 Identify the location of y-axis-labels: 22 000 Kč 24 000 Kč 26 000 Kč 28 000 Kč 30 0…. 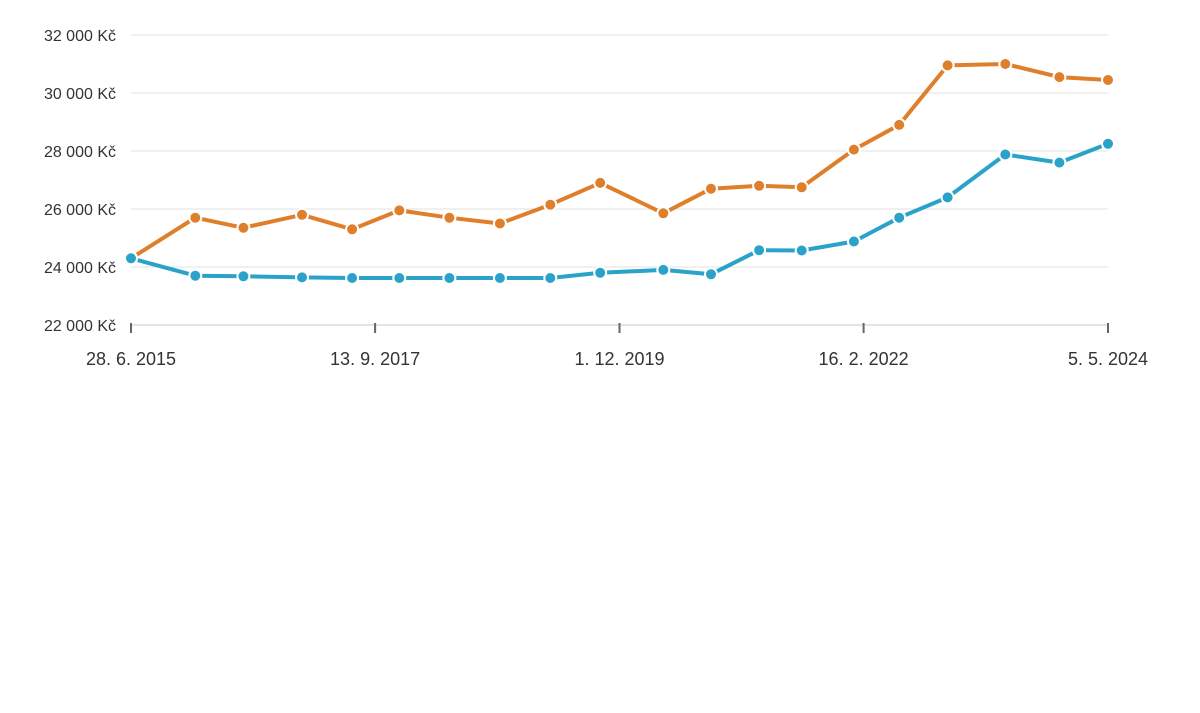
(80, 181).